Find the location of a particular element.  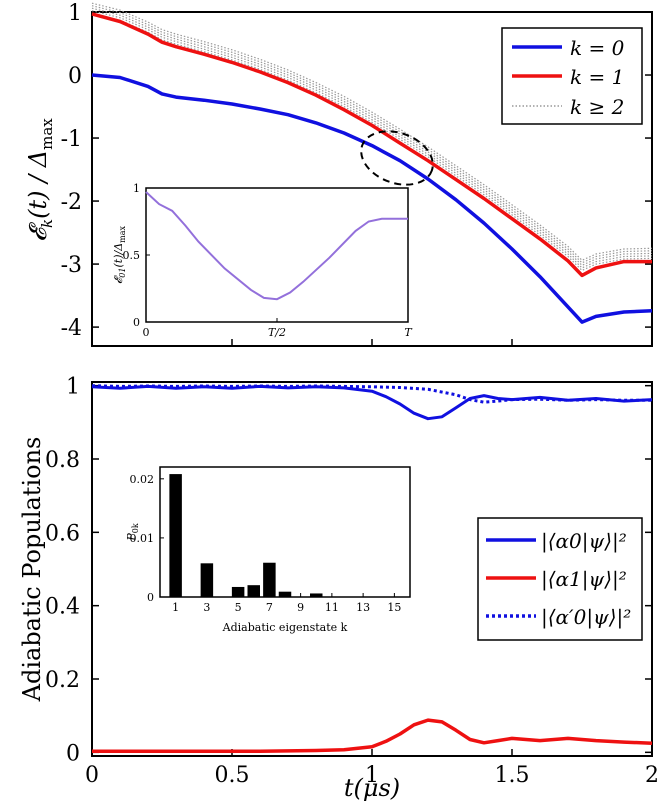

legend-label-k2: k ≥ 2 is located at coordinates (597, 107).